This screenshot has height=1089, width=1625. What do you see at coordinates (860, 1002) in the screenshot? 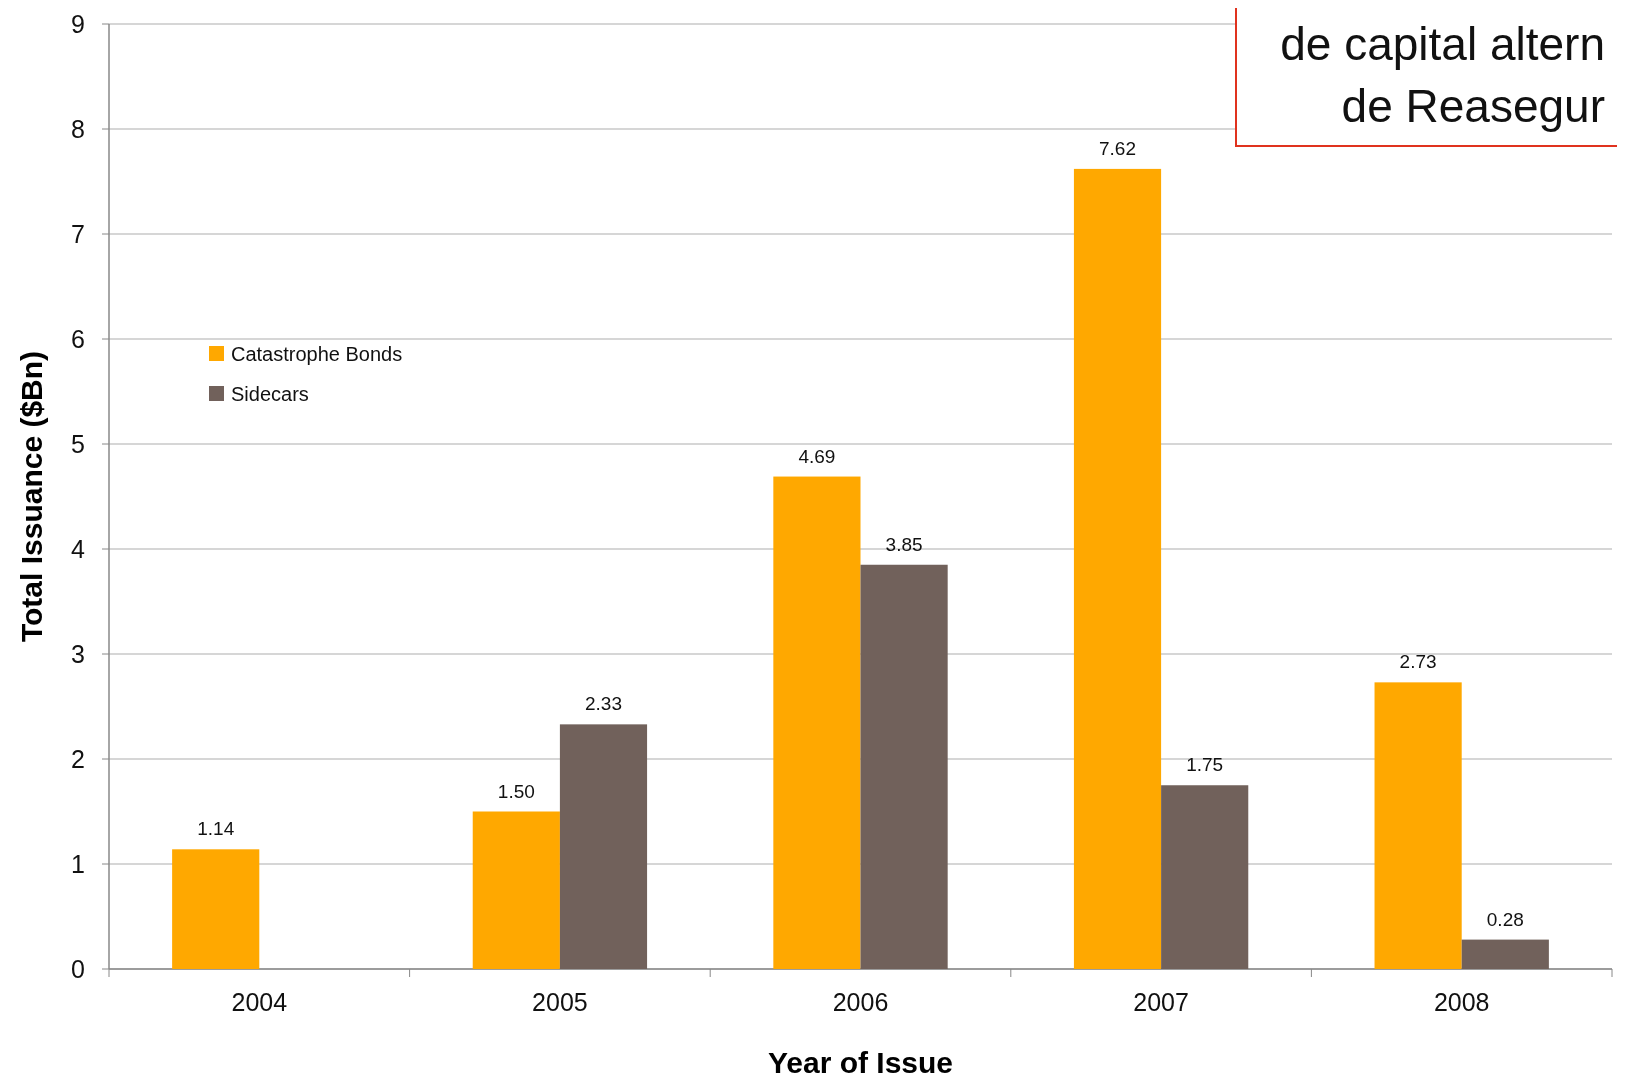
I see `x-tick-label: 2006` at bounding box center [860, 1002].